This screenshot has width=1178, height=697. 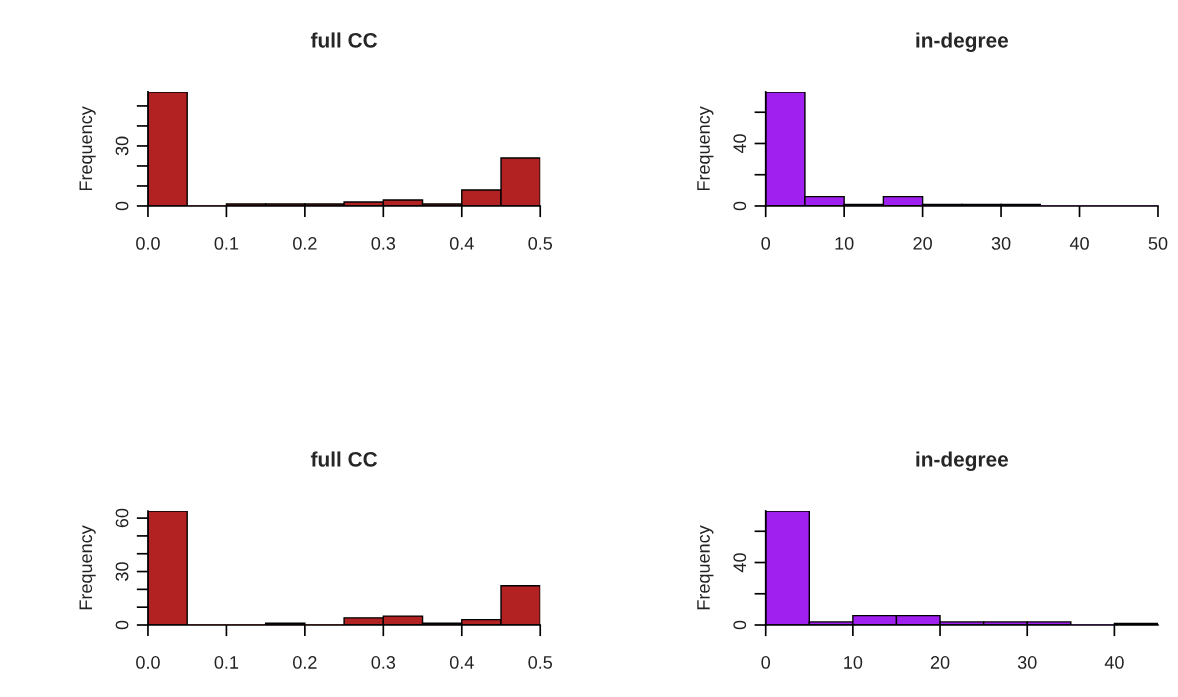 What do you see at coordinates (122, 518) in the screenshot?
I see `y-tick-label: 60` at bounding box center [122, 518].